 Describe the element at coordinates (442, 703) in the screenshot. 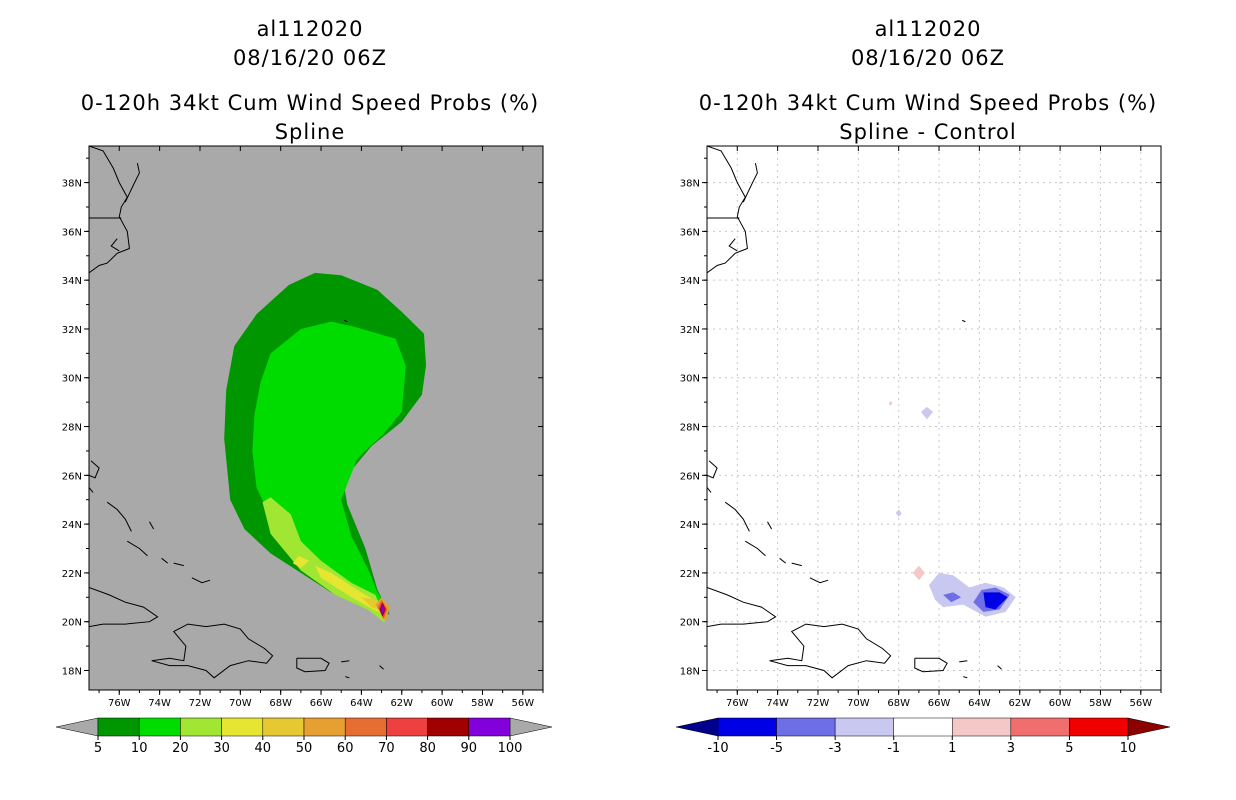

I see `left-xtick-label: 60W` at that location.